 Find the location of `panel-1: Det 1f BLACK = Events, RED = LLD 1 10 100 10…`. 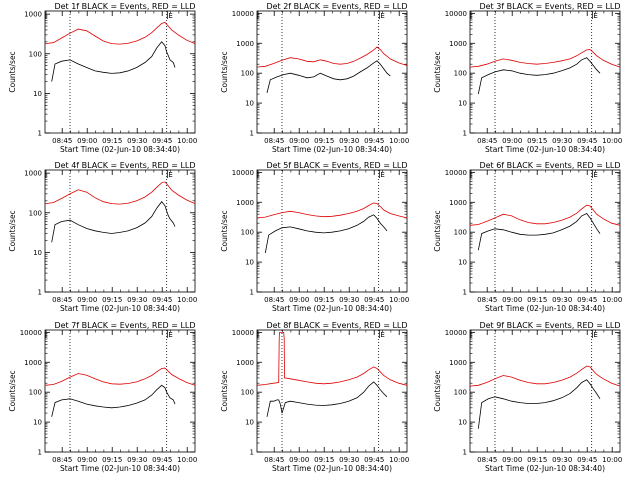

panel-1: Det 1f BLACK = Events, RED = LLD 1 10 100 10… is located at coordinates (102, 78).